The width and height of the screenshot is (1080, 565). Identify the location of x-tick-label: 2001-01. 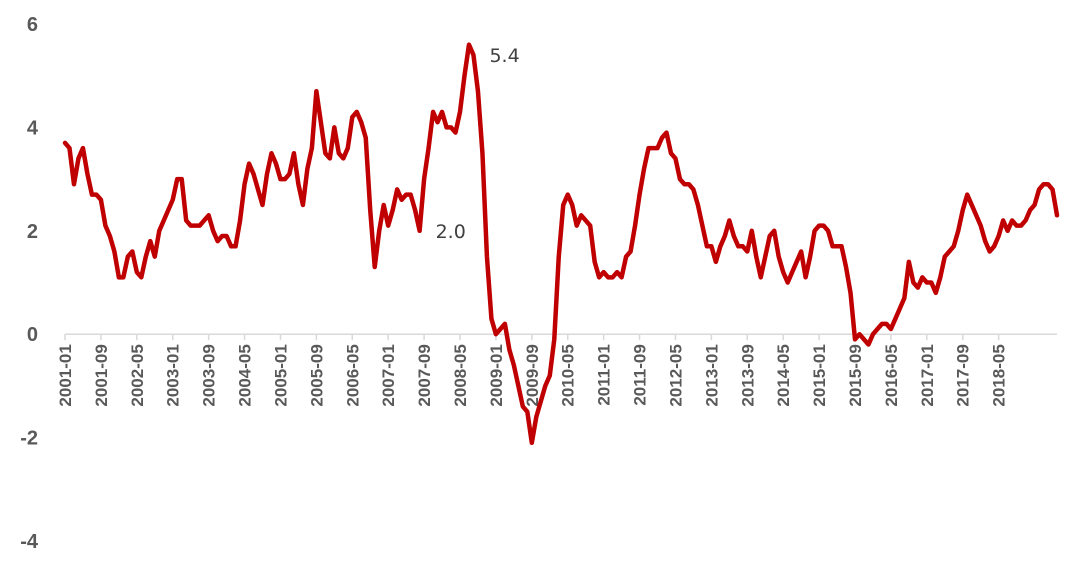
(65, 375).